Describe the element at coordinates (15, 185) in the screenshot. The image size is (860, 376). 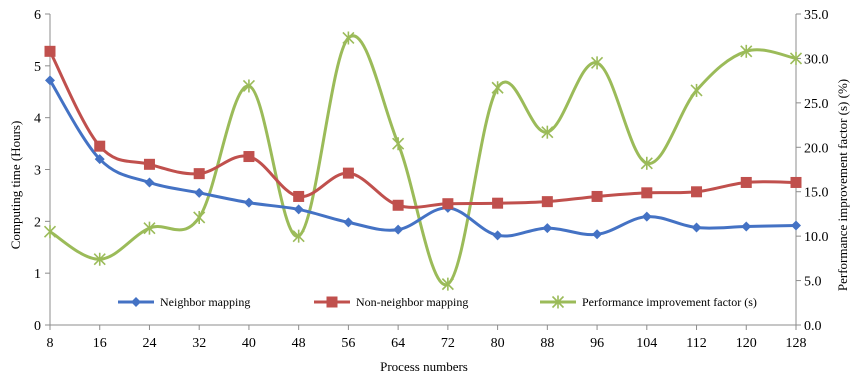
I see `y-axis-label: Computing time (Hours)` at that location.